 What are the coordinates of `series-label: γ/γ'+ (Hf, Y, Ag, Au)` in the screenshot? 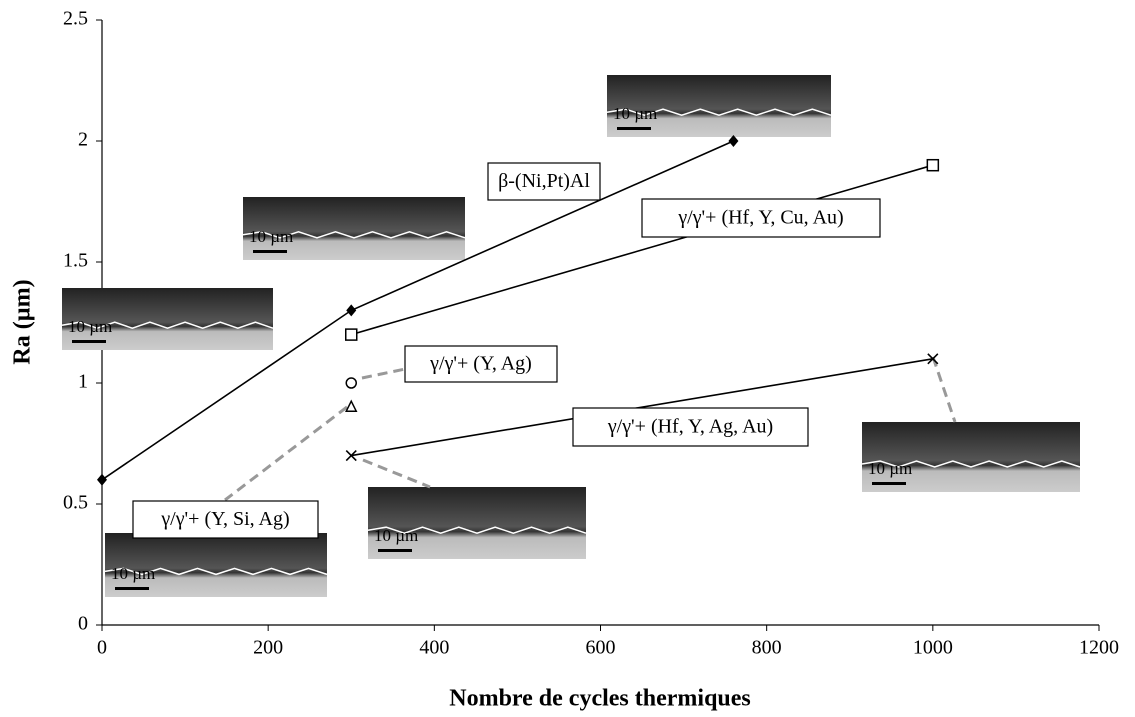 It's located at (690, 427).